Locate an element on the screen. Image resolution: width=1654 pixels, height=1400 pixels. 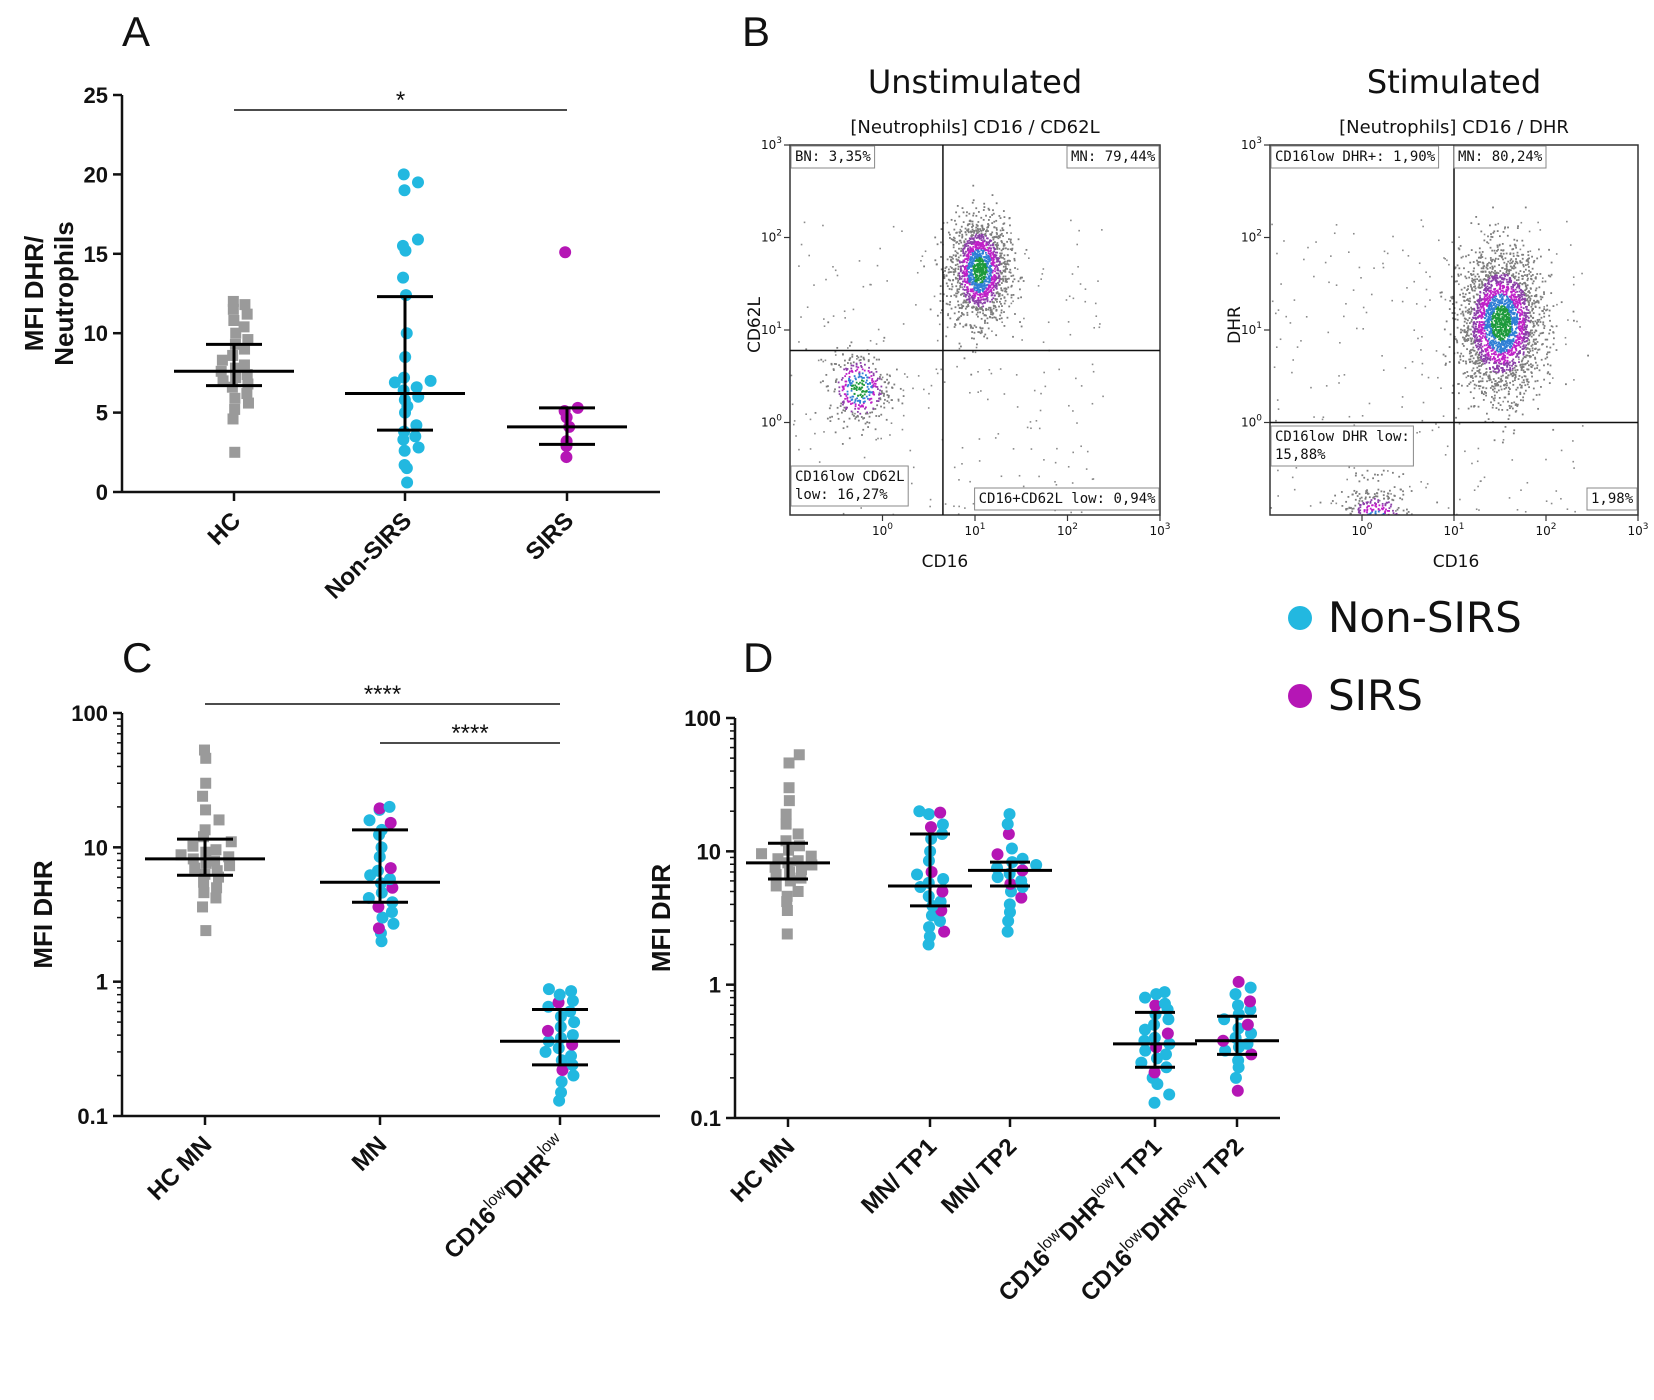
data-point-hc is located at coordinates (234, 320).